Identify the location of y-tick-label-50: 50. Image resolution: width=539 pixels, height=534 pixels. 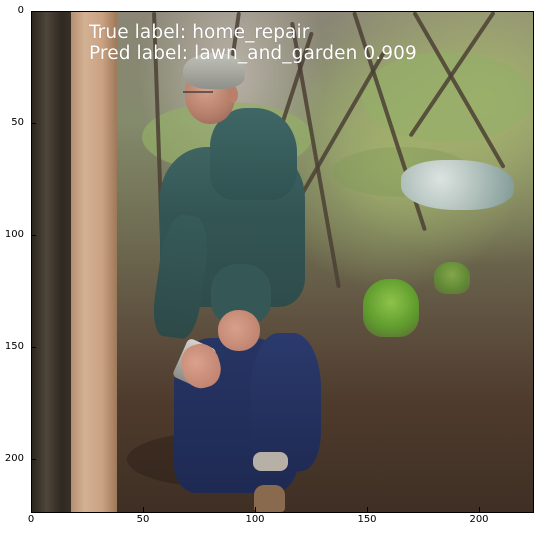
(17, 122).